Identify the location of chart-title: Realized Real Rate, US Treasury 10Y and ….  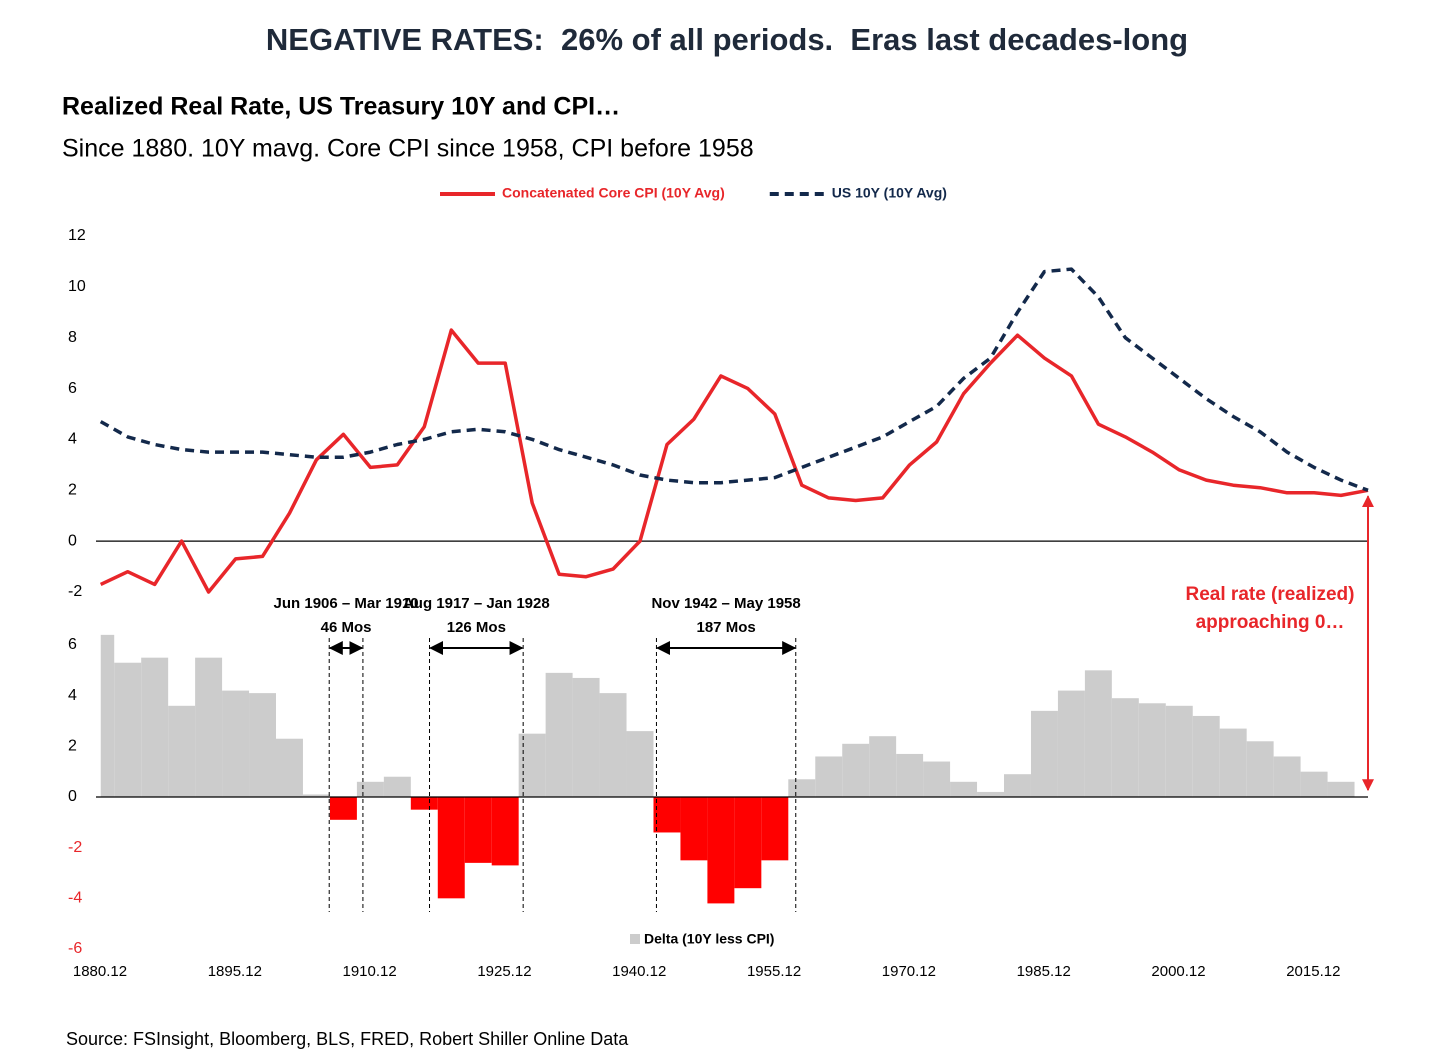
(341, 107).